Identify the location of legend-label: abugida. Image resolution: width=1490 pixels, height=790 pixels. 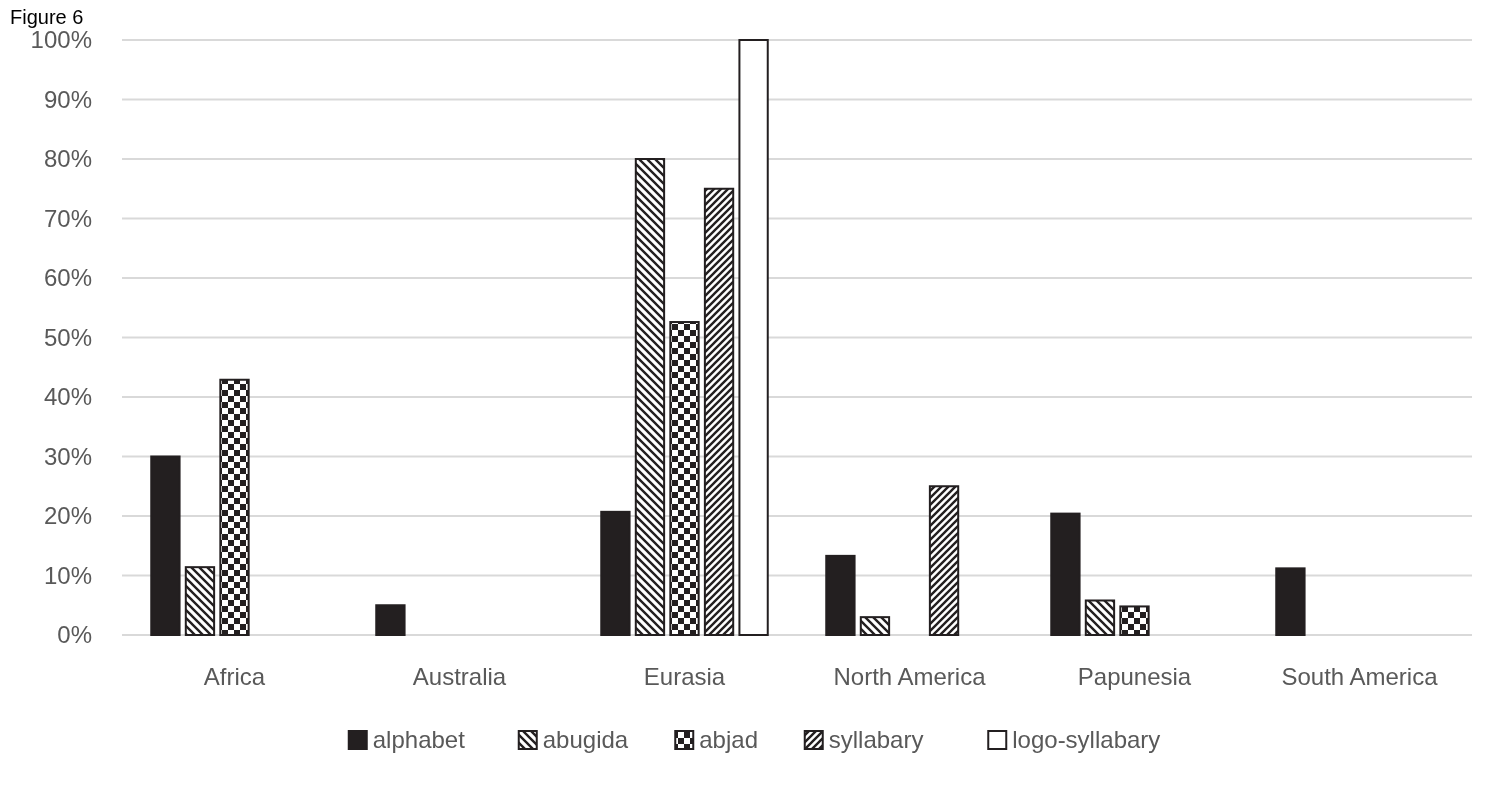
(585, 740).